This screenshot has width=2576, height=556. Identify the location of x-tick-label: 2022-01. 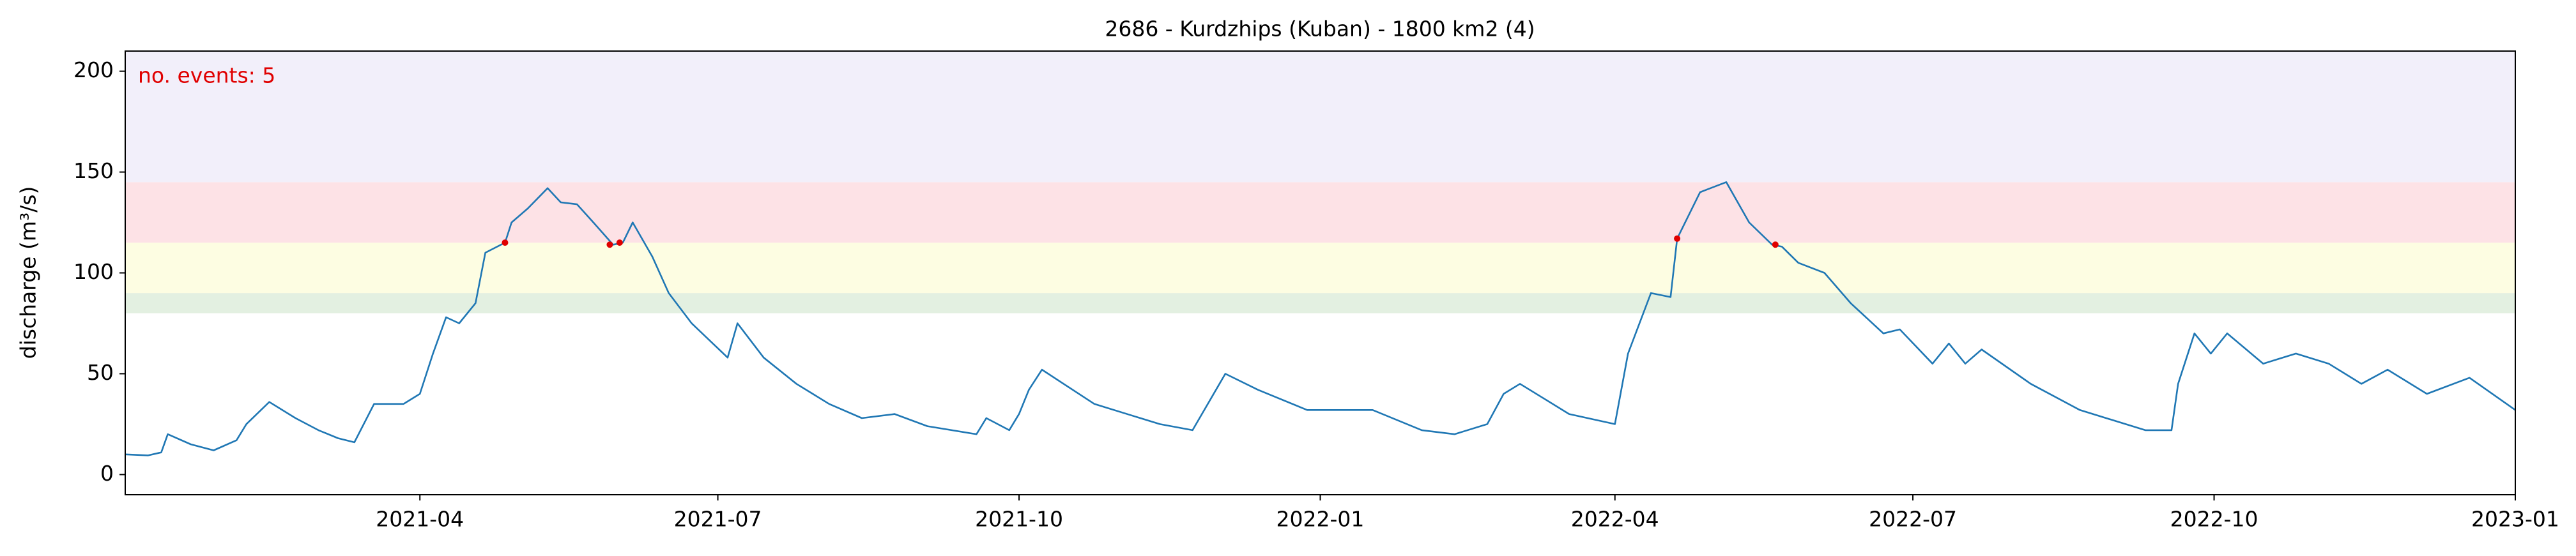
(1320, 519).